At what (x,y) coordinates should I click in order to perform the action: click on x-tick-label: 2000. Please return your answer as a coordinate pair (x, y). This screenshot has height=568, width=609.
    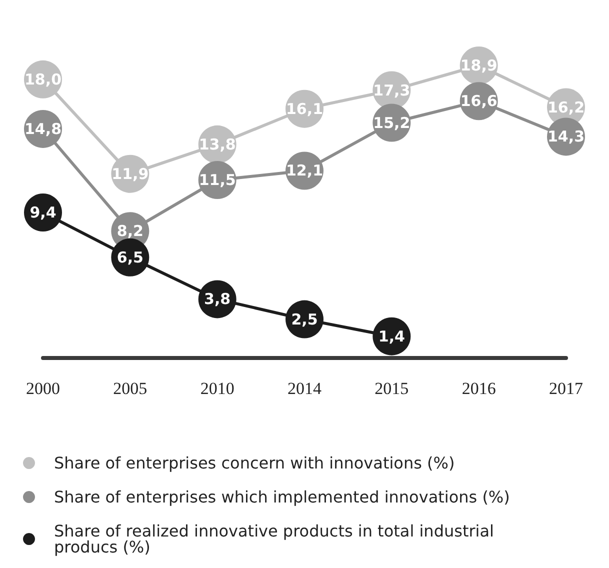
    Looking at the image, I should click on (43, 388).